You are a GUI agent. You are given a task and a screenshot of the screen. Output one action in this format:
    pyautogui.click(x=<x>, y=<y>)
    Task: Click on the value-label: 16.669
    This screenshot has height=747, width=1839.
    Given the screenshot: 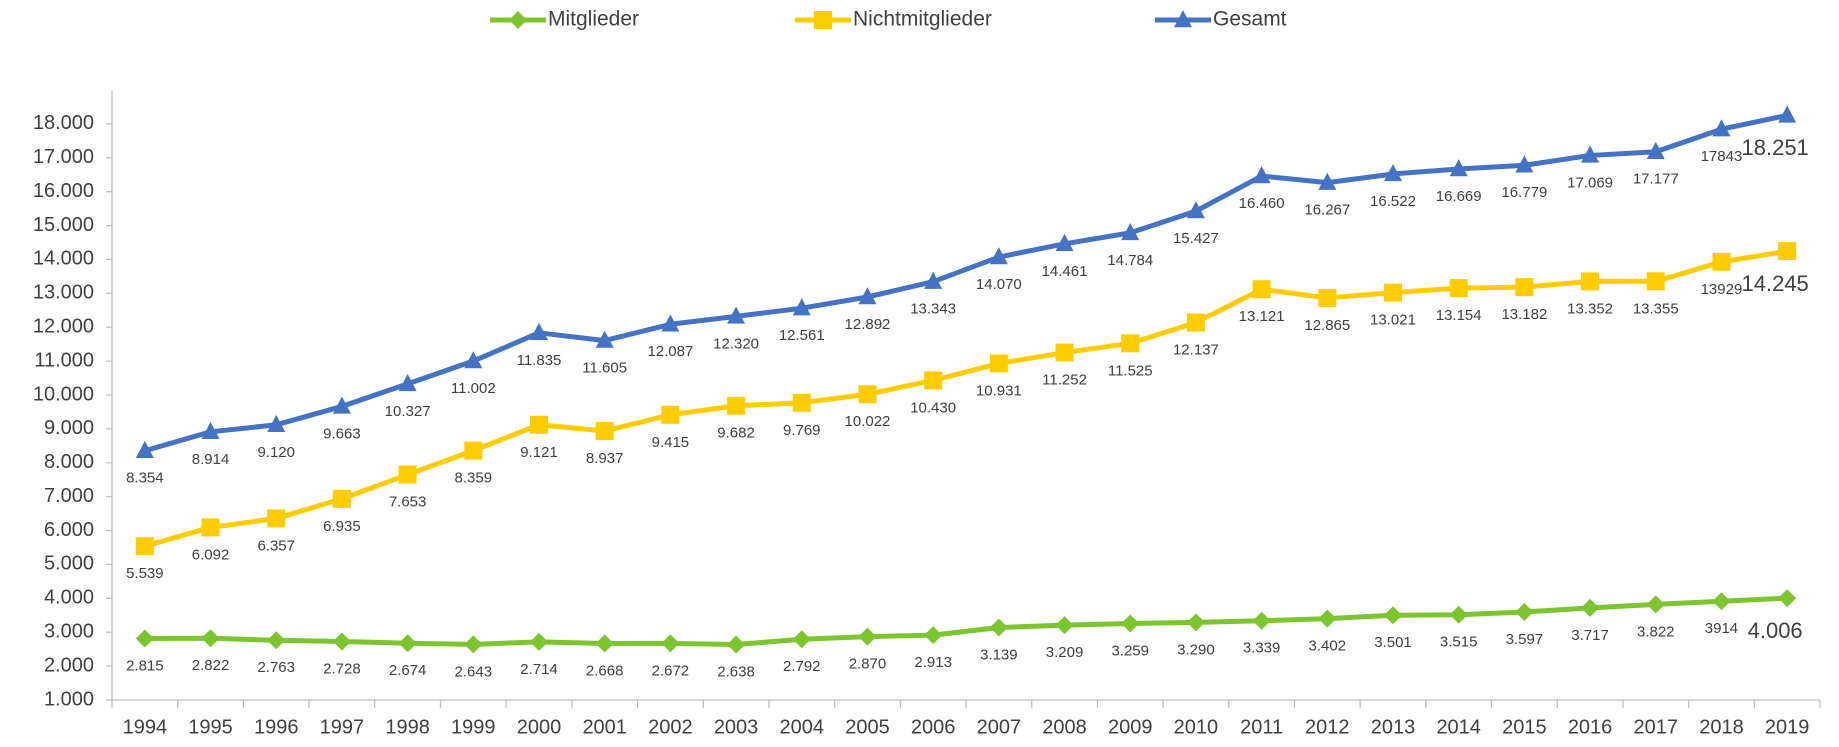 What is the action you would take?
    pyautogui.click(x=1459, y=196)
    